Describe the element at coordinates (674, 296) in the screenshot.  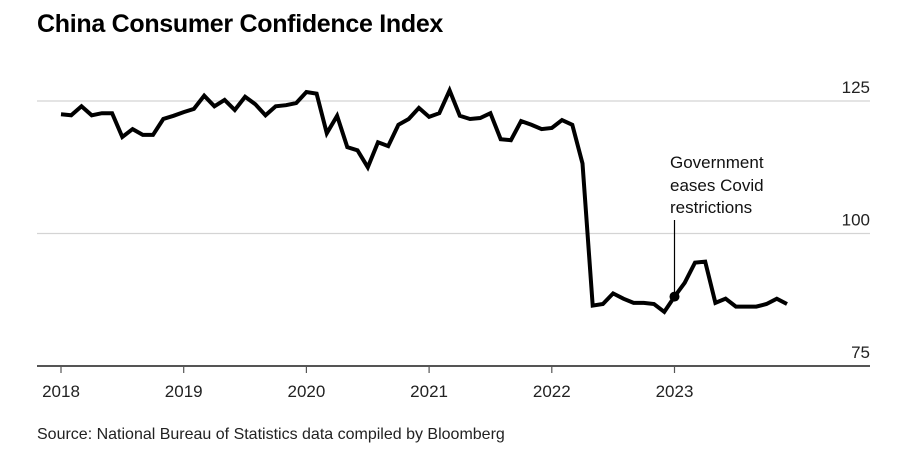
I see `annotation-marker` at that location.